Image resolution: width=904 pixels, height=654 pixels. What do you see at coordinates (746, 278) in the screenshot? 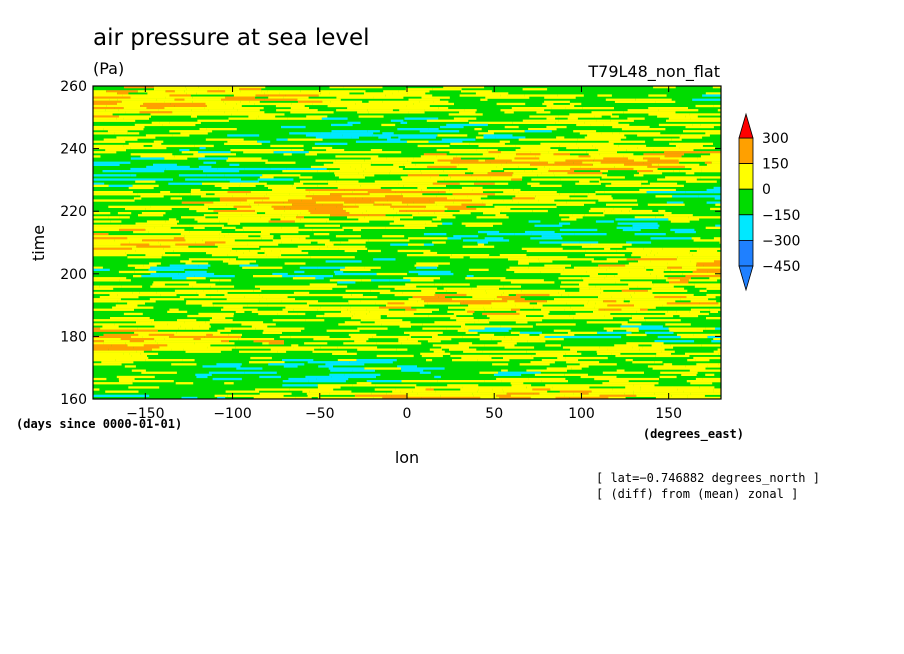
I see `colorbar-min-triangle` at bounding box center [746, 278].